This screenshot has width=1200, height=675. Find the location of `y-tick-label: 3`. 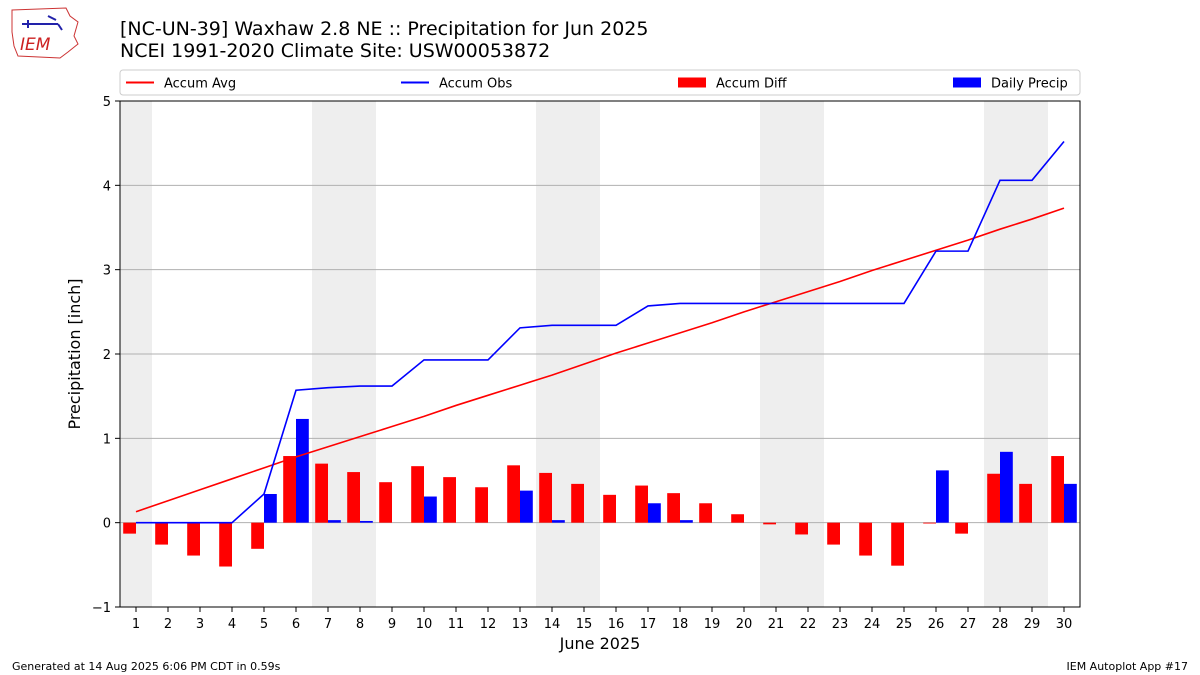

y-tick-label: 3 is located at coordinates (107, 271).